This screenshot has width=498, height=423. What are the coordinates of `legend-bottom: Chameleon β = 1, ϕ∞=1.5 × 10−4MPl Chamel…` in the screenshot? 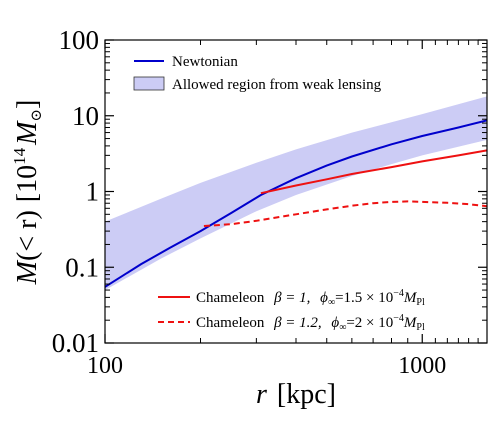 It's located at (291, 310).